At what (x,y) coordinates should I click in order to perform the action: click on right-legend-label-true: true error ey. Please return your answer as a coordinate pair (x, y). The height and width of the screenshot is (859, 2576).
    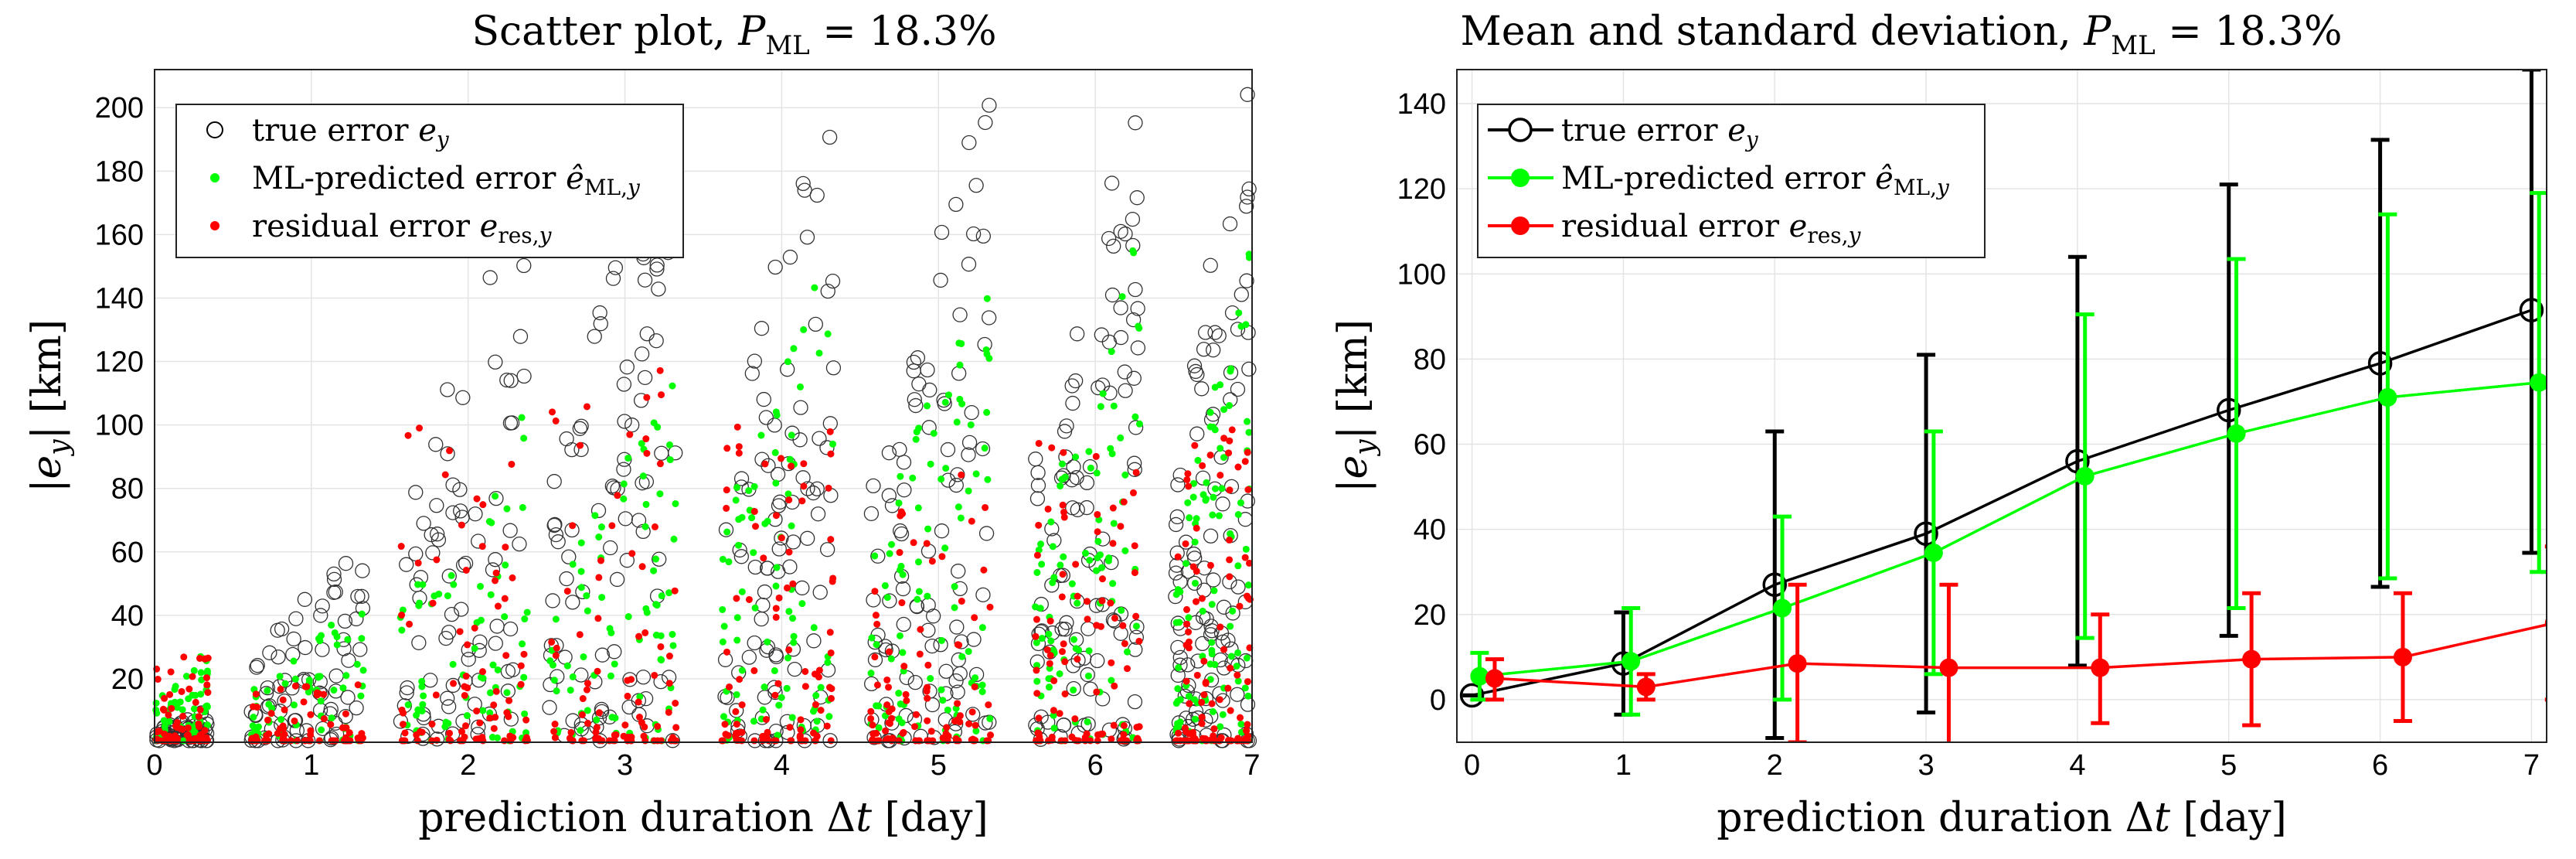
    Looking at the image, I should click on (1660, 133).